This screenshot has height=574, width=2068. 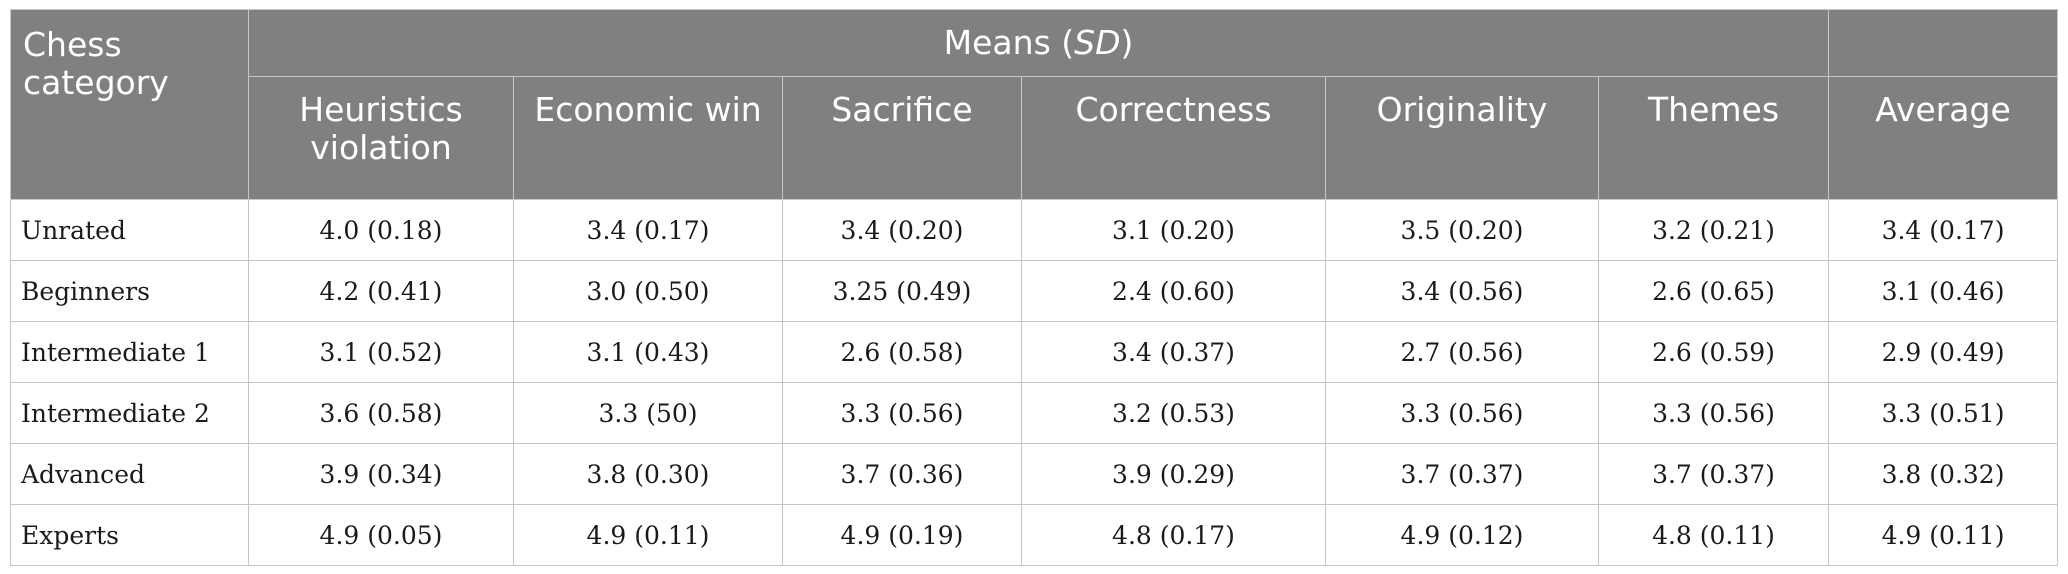 What do you see at coordinates (1173, 535) in the screenshot?
I see `value-cell: 4.8 (0.17)` at bounding box center [1173, 535].